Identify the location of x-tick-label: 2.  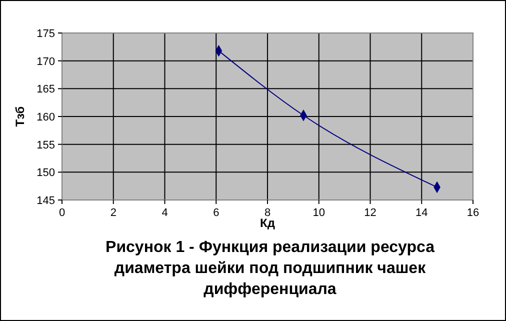
(113, 213).